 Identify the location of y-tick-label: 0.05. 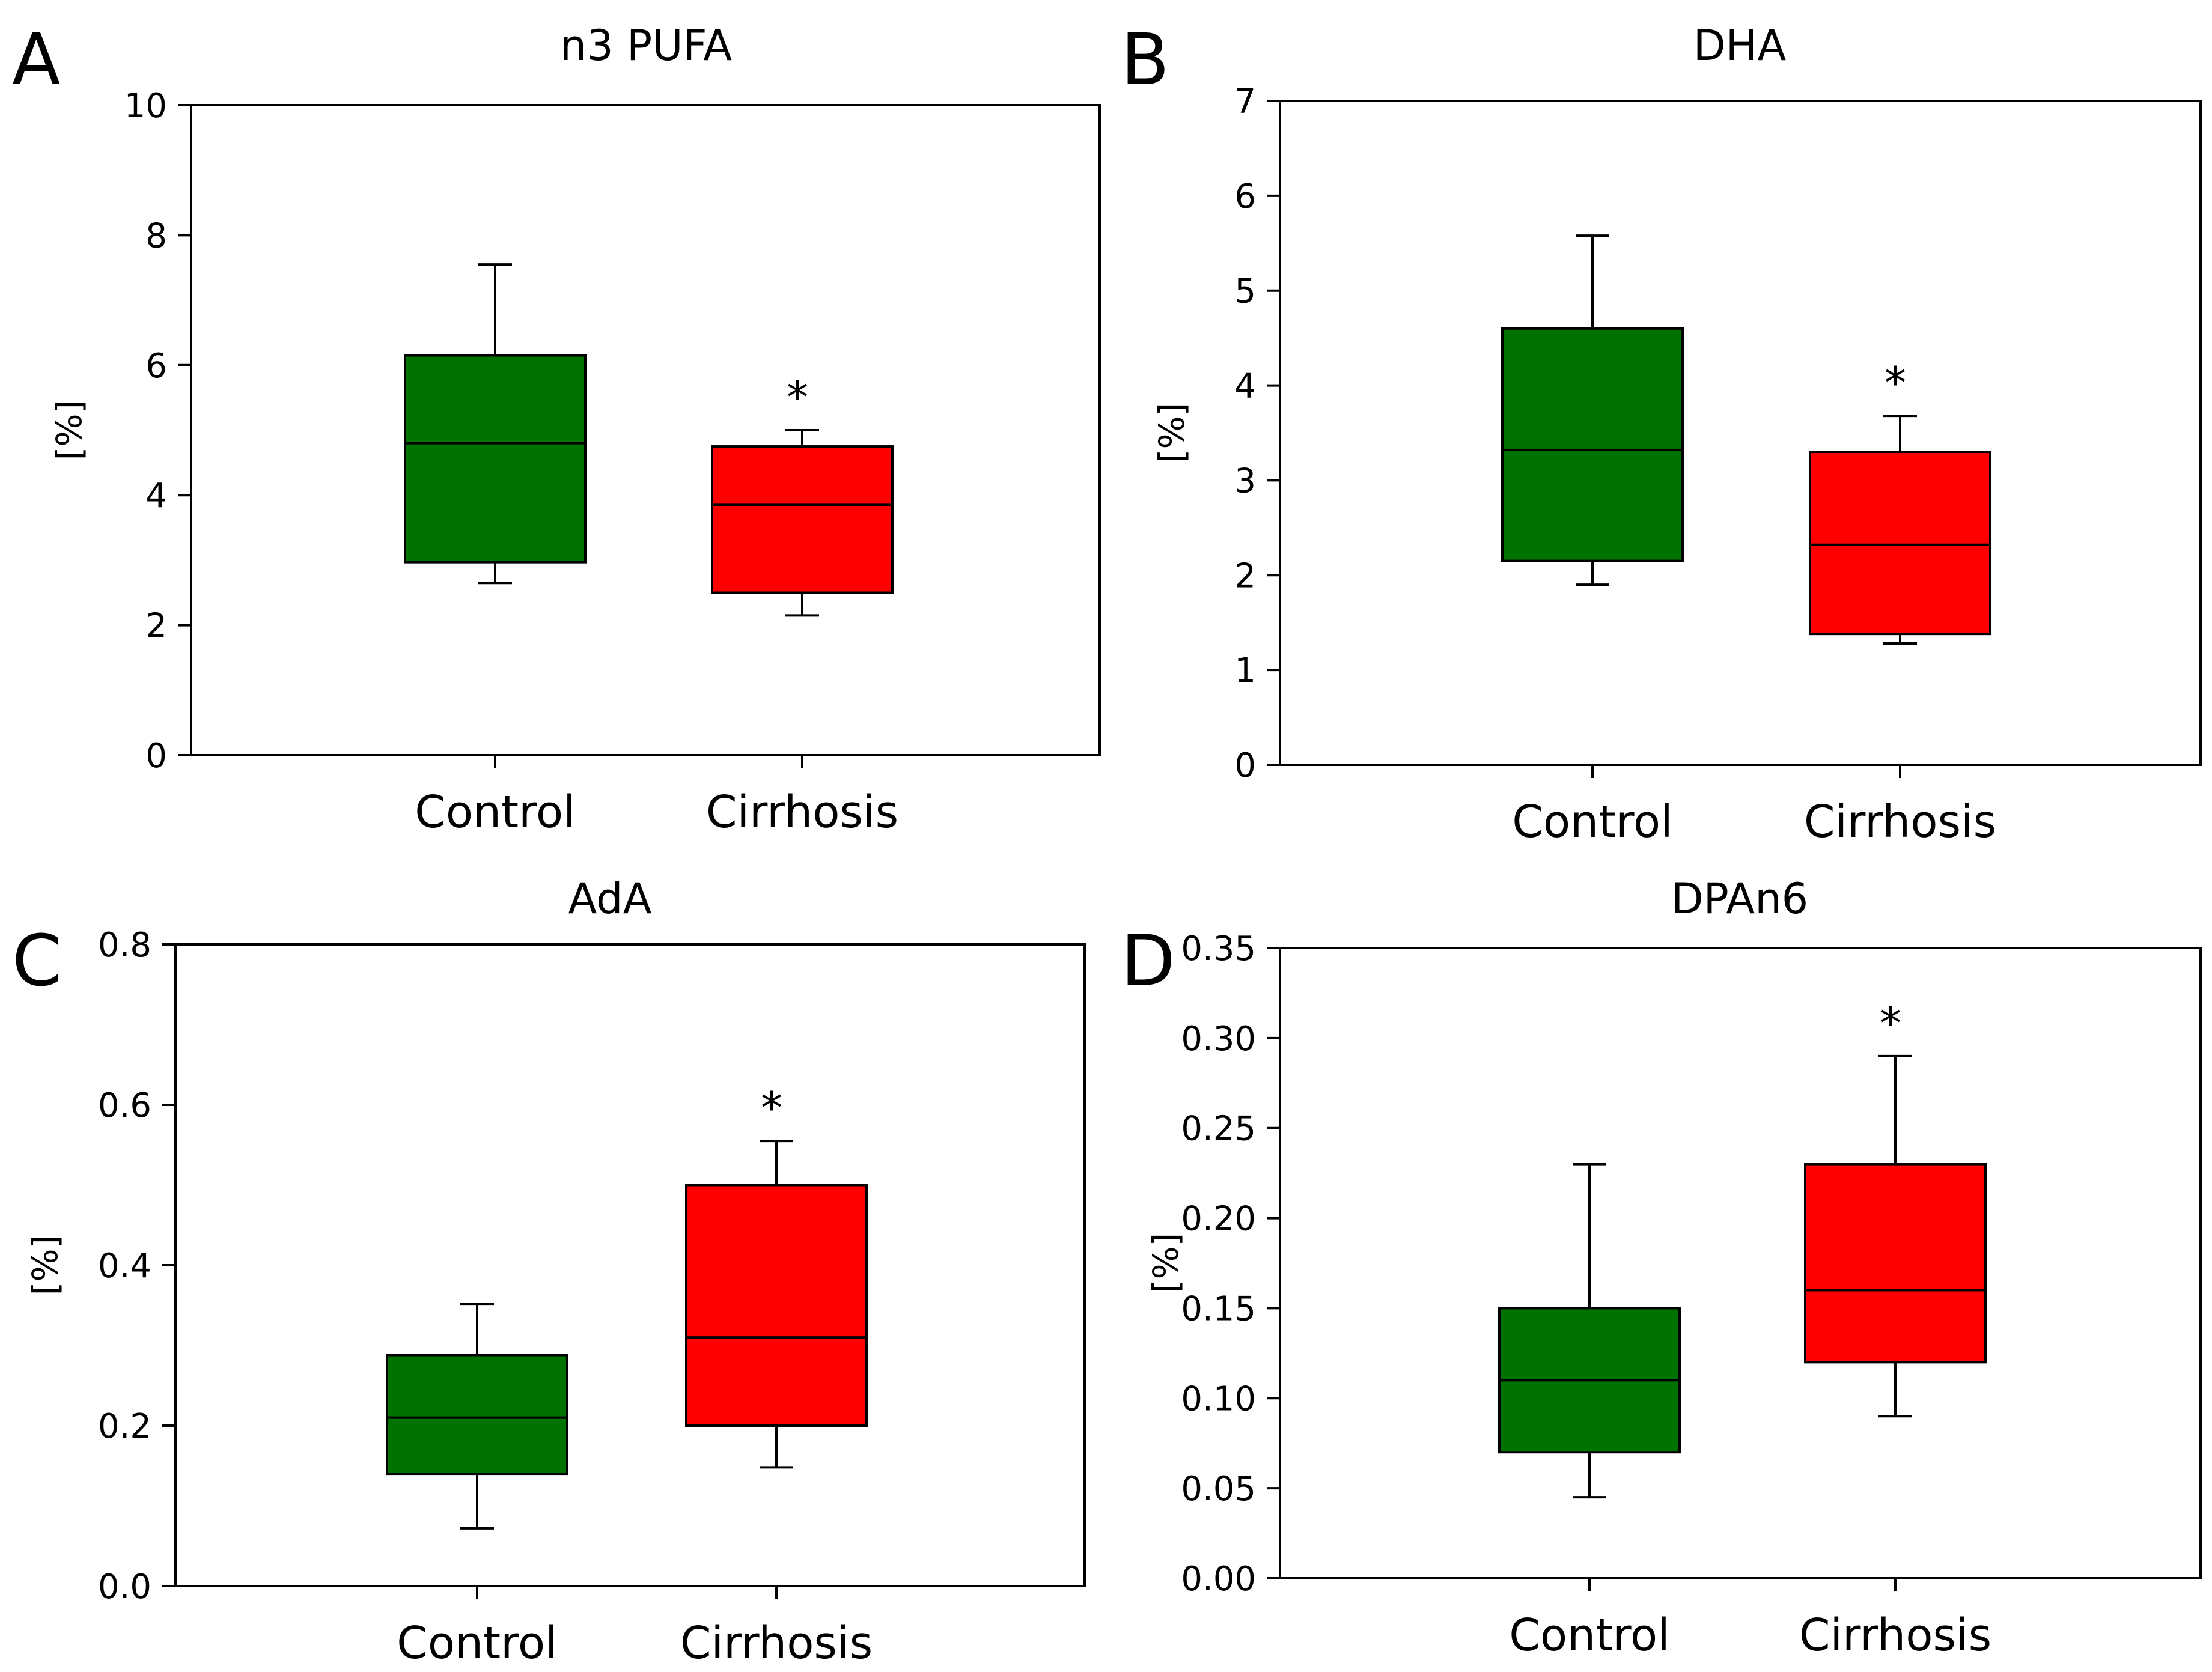
(1218, 1489).